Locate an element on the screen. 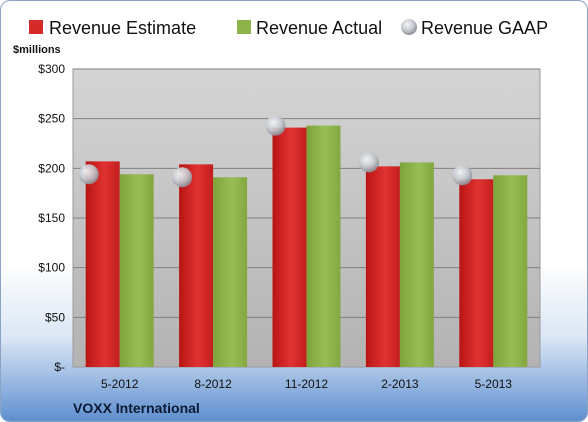 The width and height of the screenshot is (588, 422). legend-label-actual: Revenue Actual is located at coordinates (319, 28).